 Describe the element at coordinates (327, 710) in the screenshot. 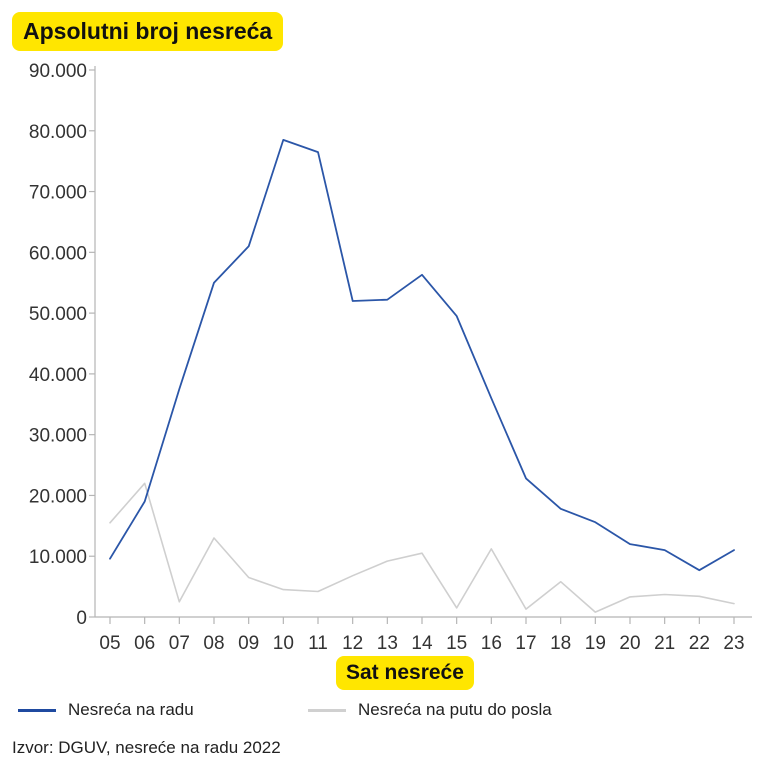

I see `legend-swatch-commute` at that location.